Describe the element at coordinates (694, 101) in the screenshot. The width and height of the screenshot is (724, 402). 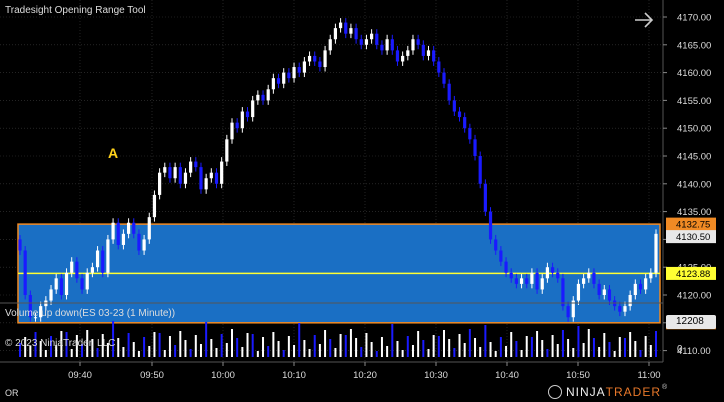
I see `price-tick-label: 4155.00` at that location.